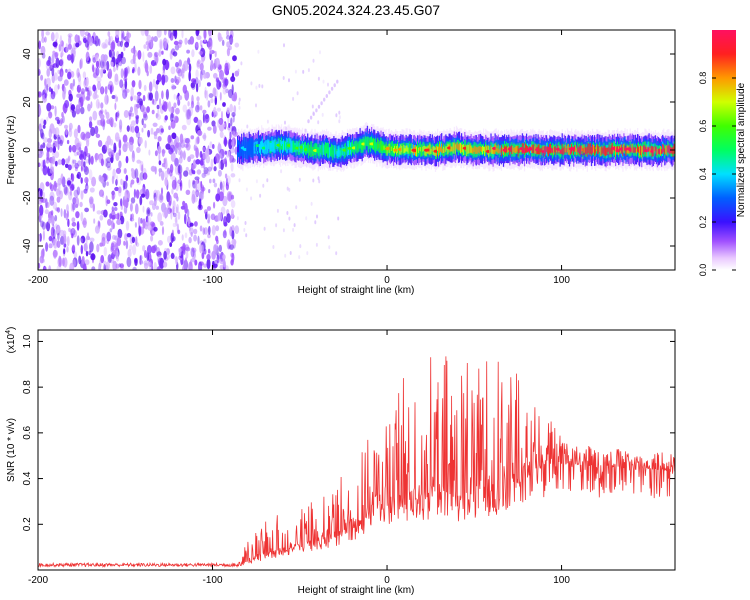  Describe the element at coordinates (27, 524) in the screenshot. I see `snr-y-tick-label: 0.2` at that location.